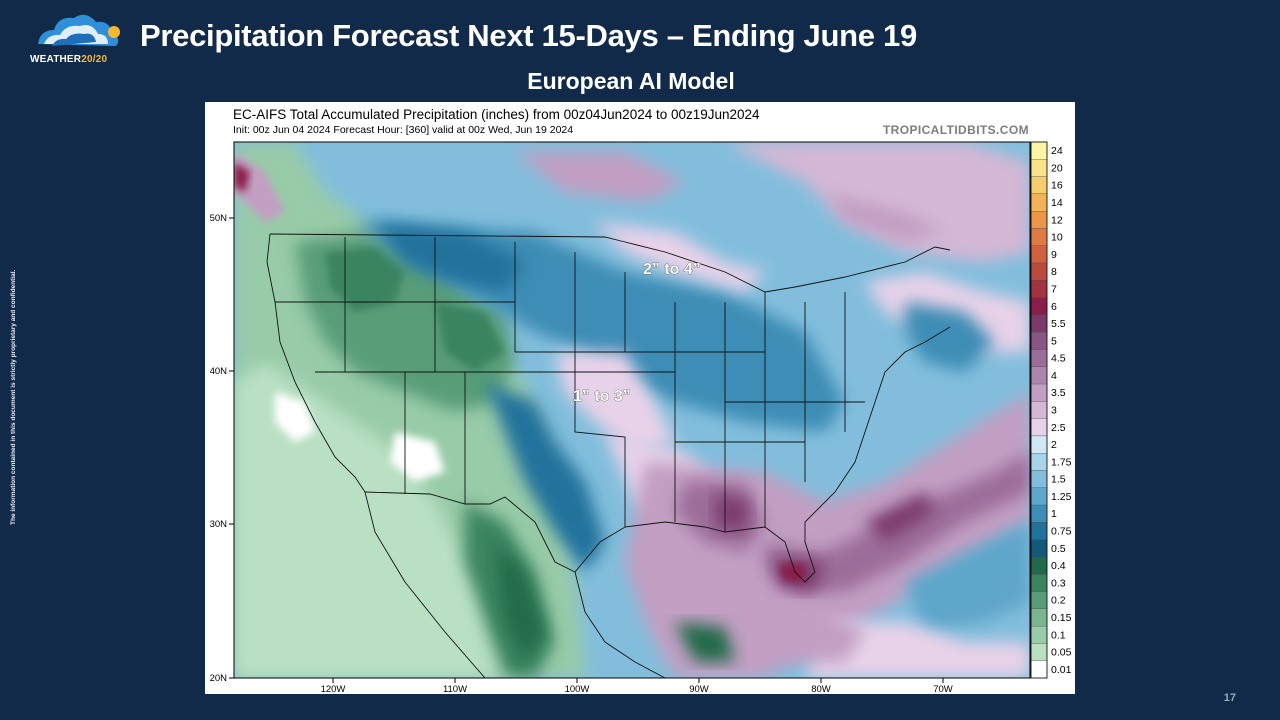  What do you see at coordinates (1229, 698) in the screenshot?
I see `page-number: 17` at bounding box center [1229, 698].